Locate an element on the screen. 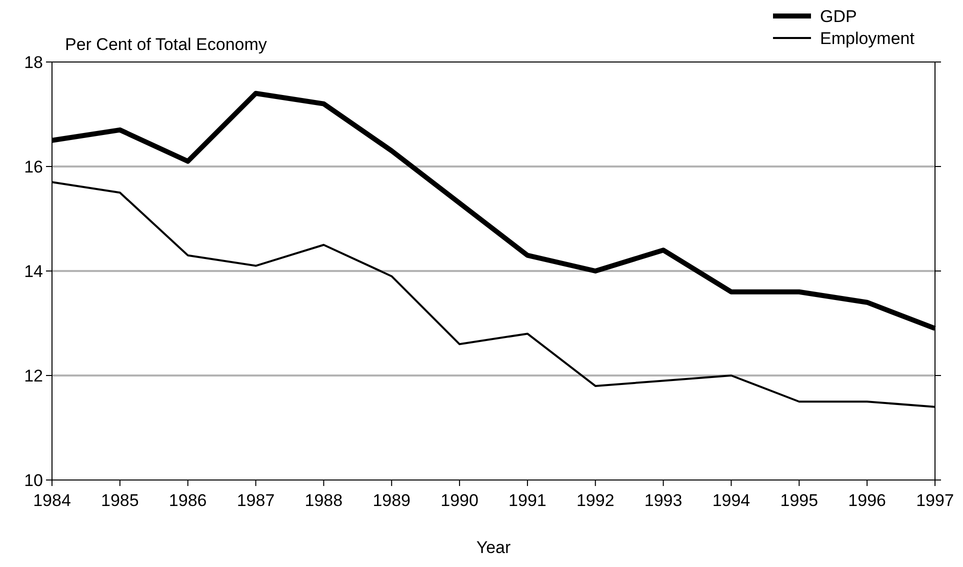 The width and height of the screenshot is (963, 567). x-tick-label: 1993 is located at coordinates (663, 500).